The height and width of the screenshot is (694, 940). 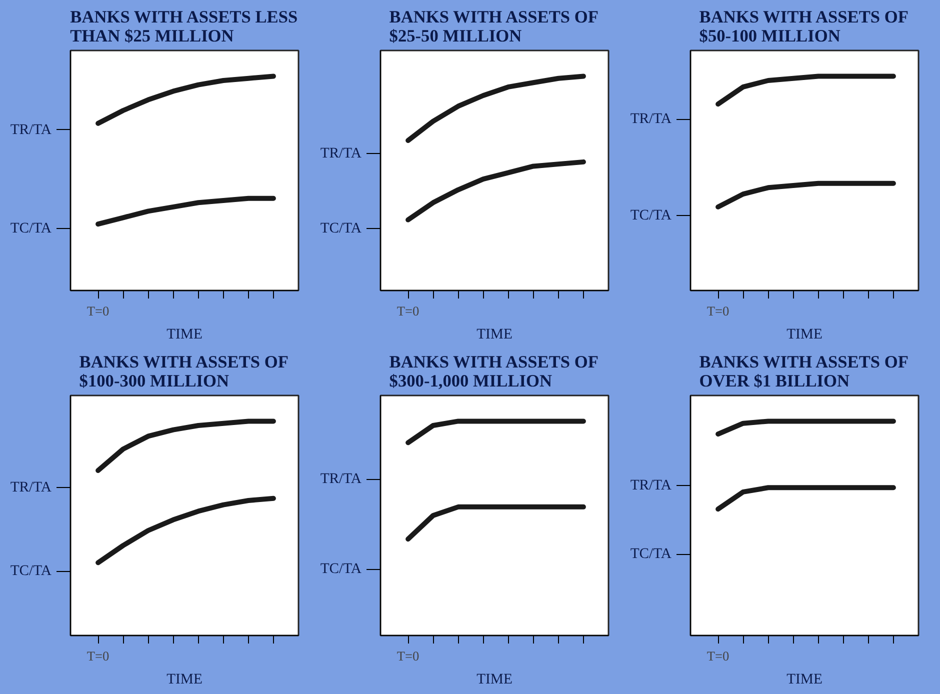 I want to click on chart-title: BANKS WITH ASSETS OF OVER $1 BILLION, so click(x=803, y=371).